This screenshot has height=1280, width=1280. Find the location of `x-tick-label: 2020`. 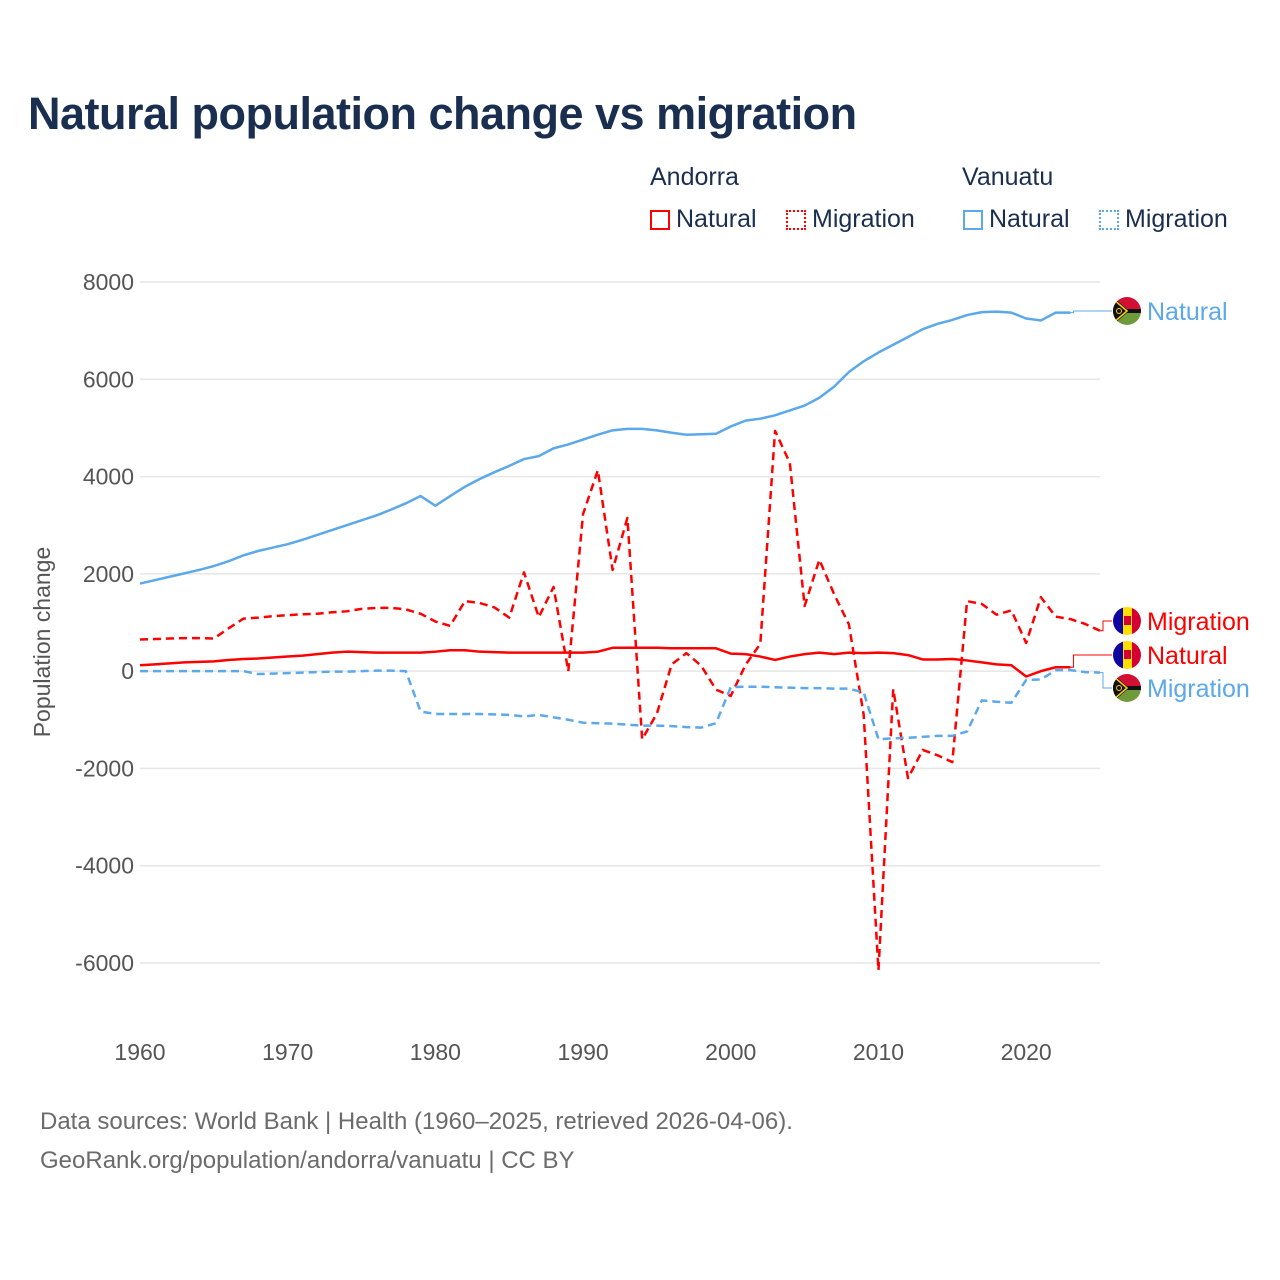

x-tick-label: 2020 is located at coordinates (1026, 1052).